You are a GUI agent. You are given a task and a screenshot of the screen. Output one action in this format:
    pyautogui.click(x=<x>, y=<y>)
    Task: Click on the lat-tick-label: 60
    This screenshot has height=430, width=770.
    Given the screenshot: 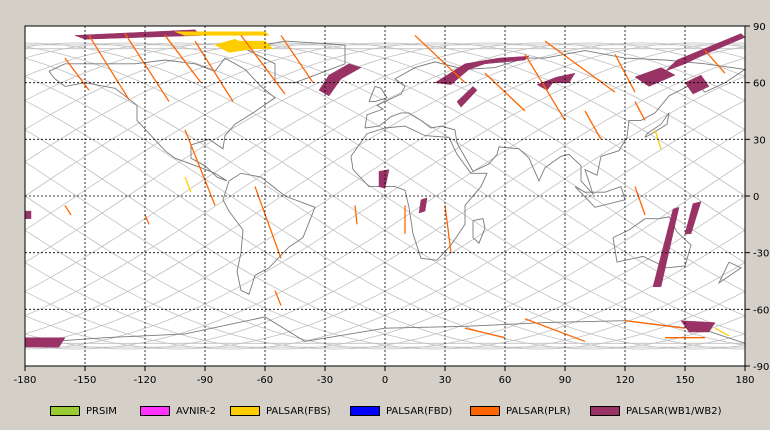 What is the action you would take?
    pyautogui.click(x=759, y=84)
    